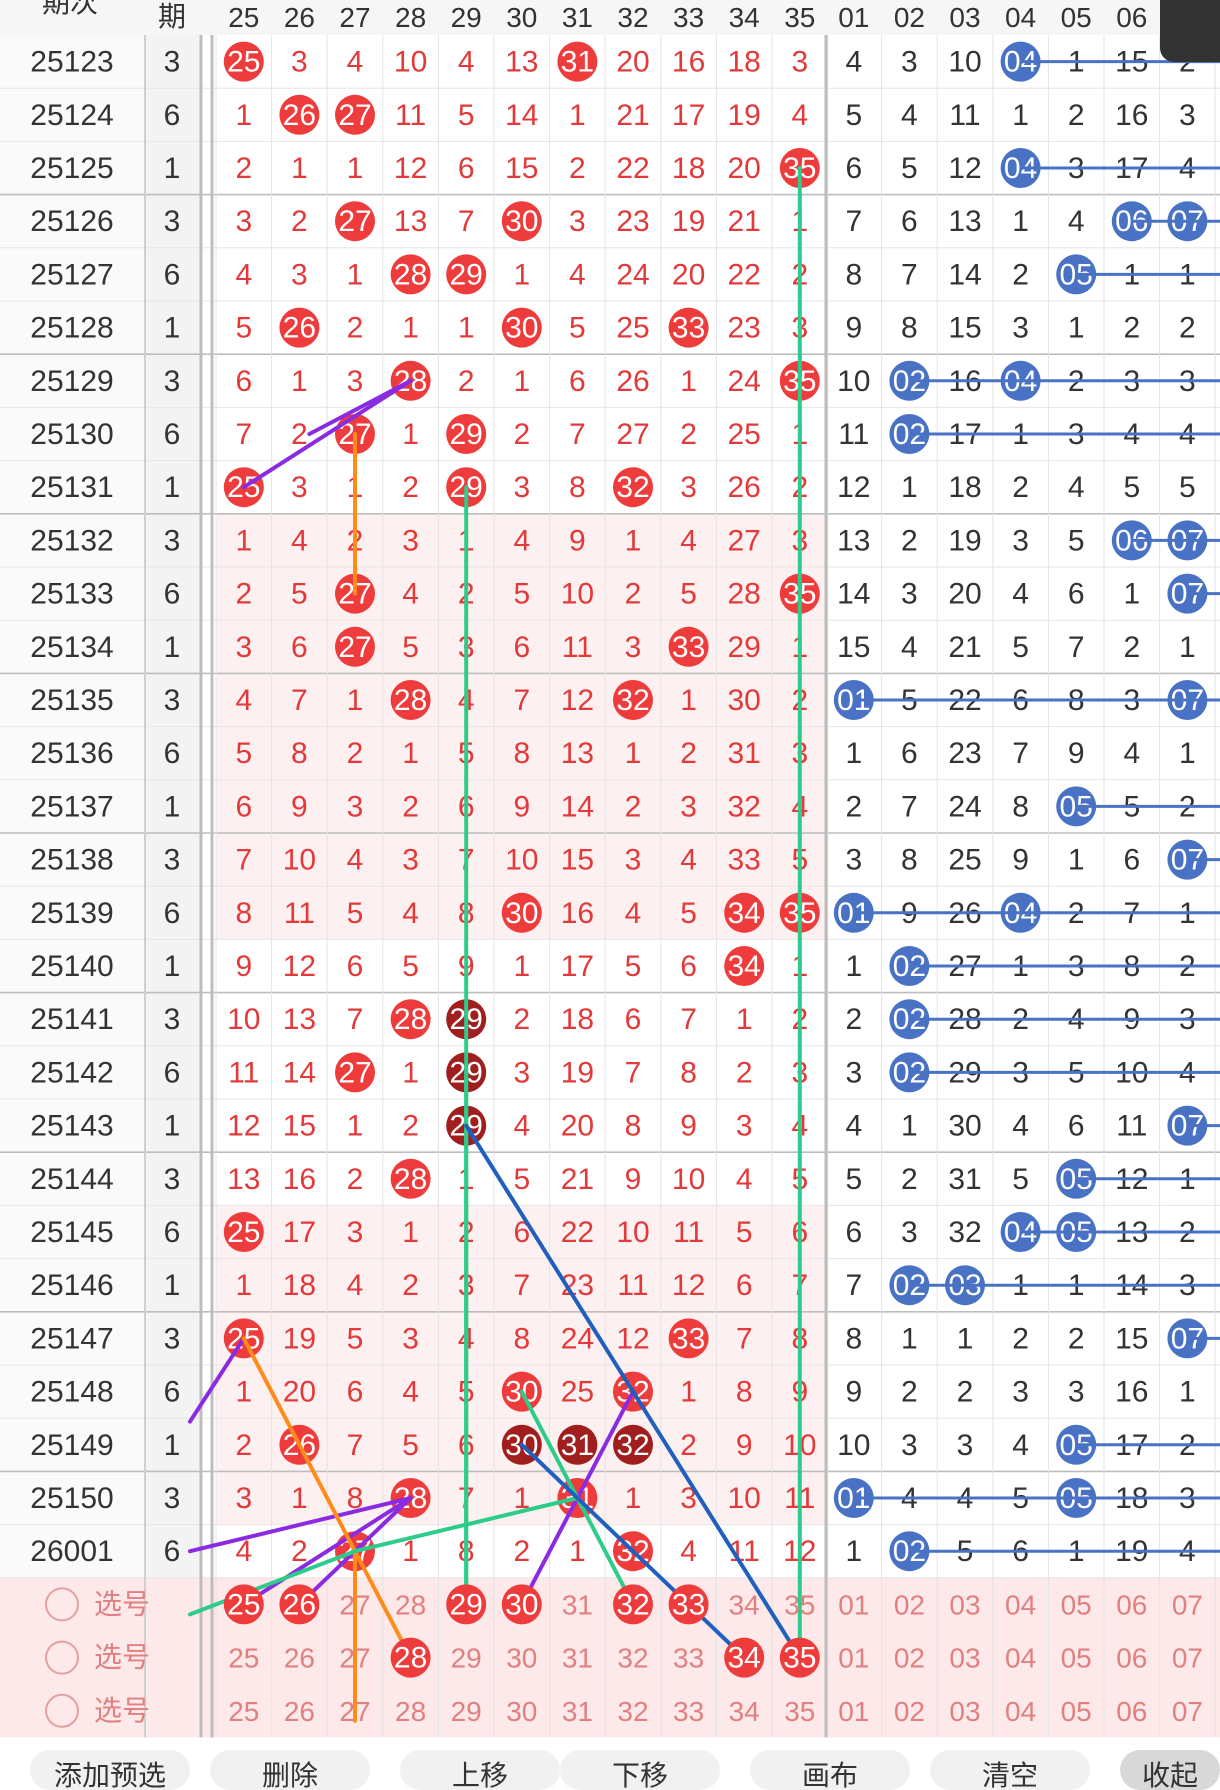  I want to click on blue-miss-count: 6, so click(1076, 1126).